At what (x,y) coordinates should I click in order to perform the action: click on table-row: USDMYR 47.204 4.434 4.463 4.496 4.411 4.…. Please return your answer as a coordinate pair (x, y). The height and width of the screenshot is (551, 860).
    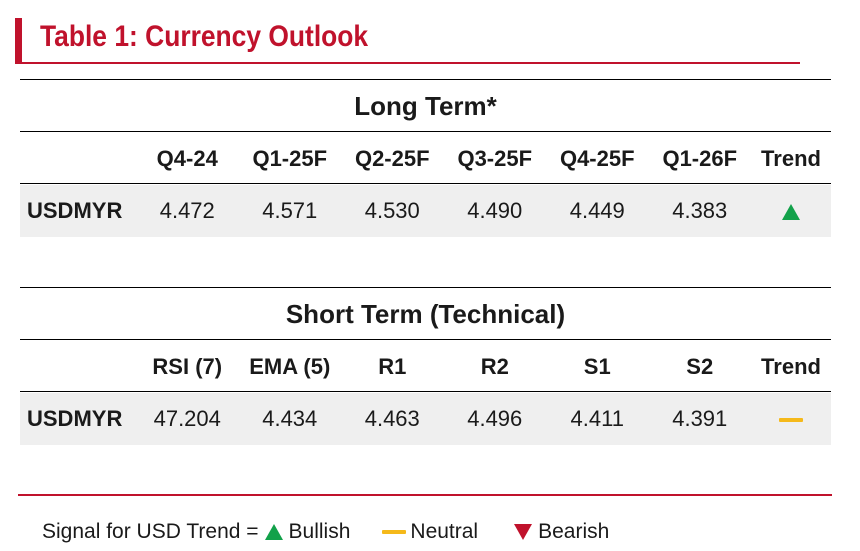
    Looking at the image, I should click on (425, 419).